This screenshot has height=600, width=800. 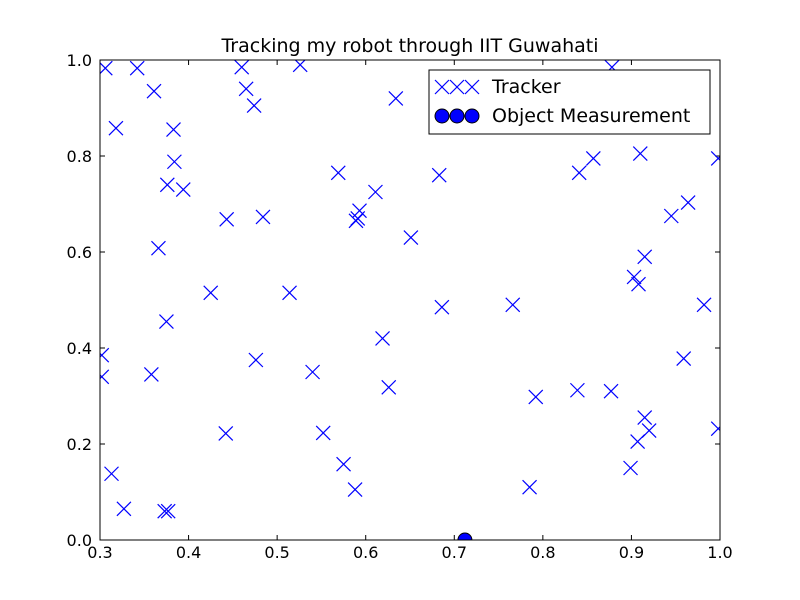 I want to click on y-tick-label: 0.0, so click(x=79, y=540).